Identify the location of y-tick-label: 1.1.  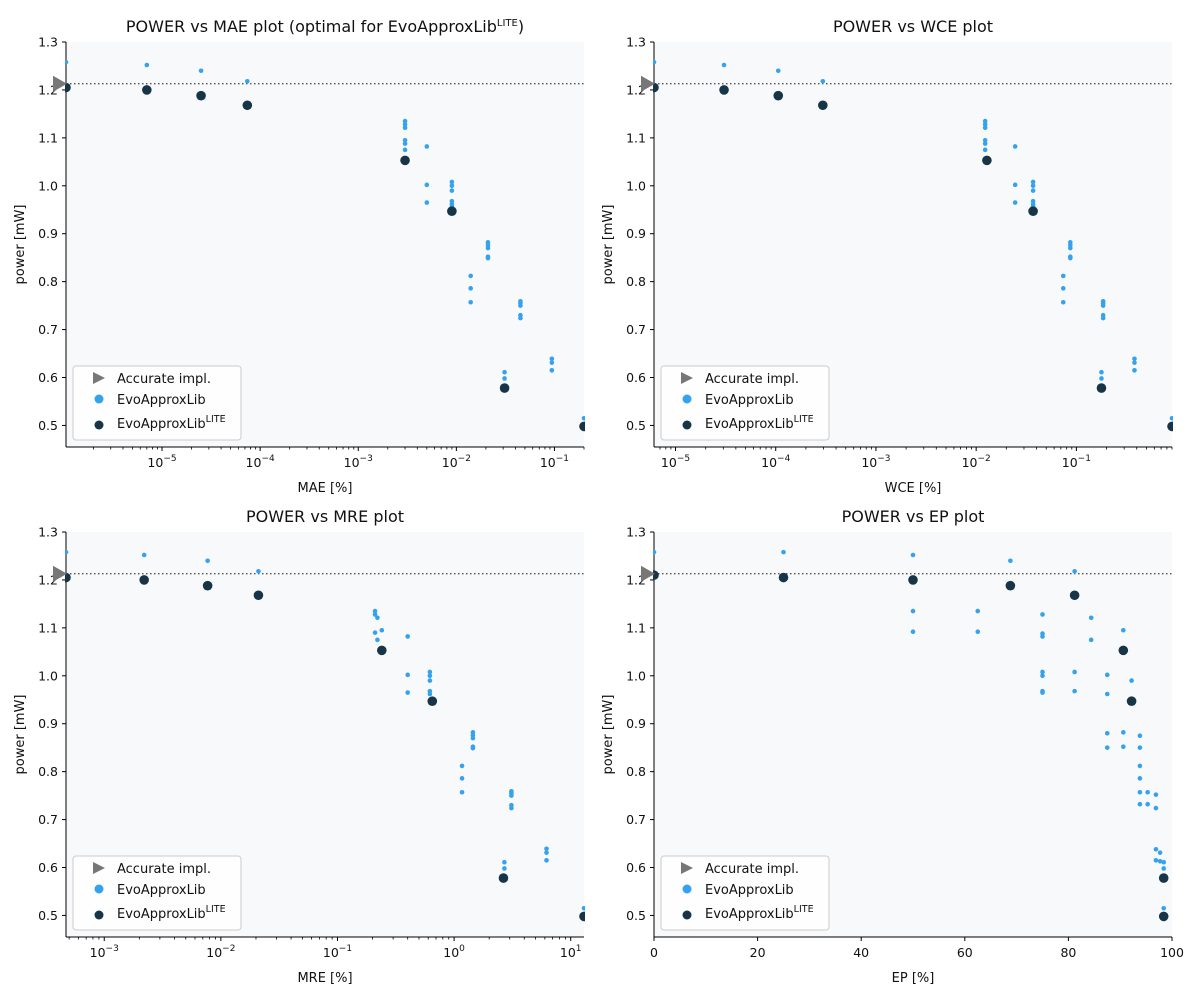
(48, 137).